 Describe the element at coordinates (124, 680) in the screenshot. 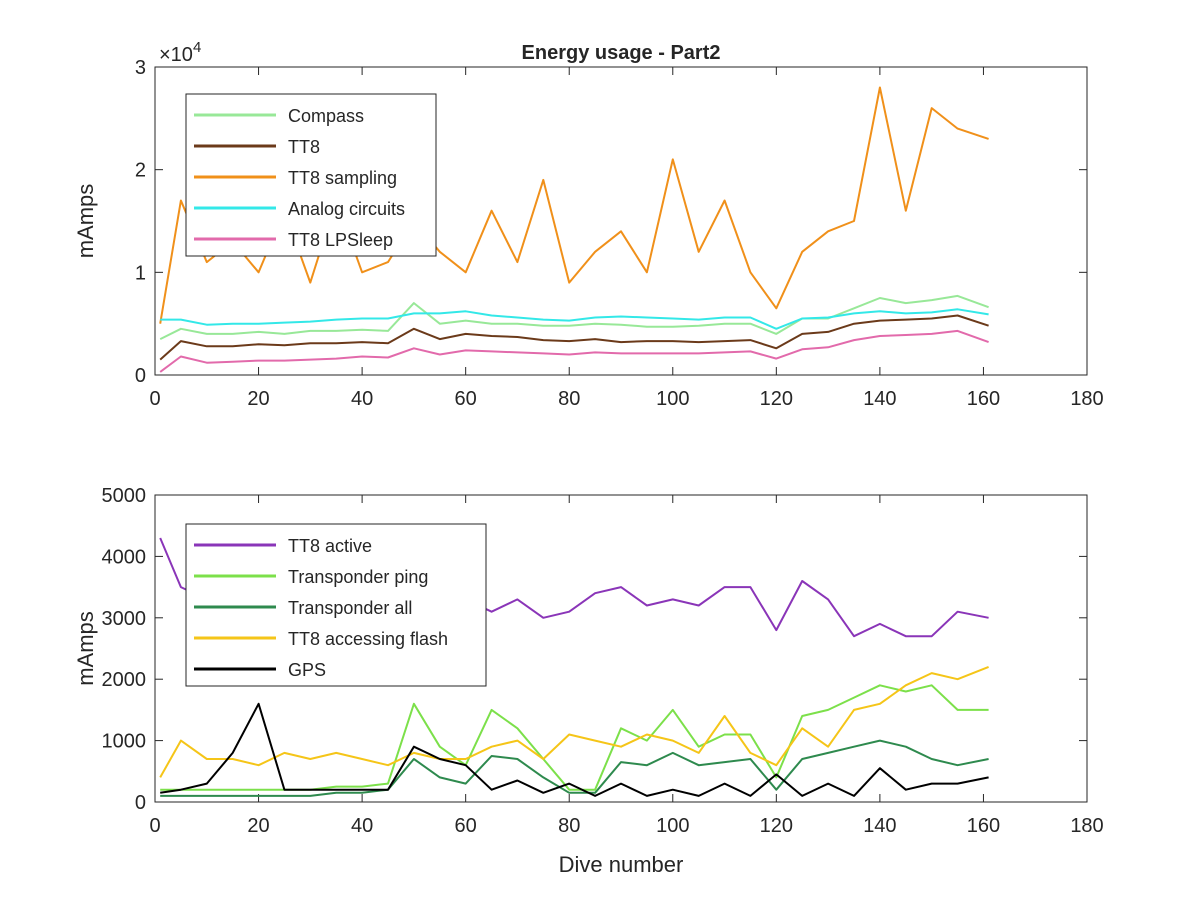

I see `y-tick-label: 2000` at that location.